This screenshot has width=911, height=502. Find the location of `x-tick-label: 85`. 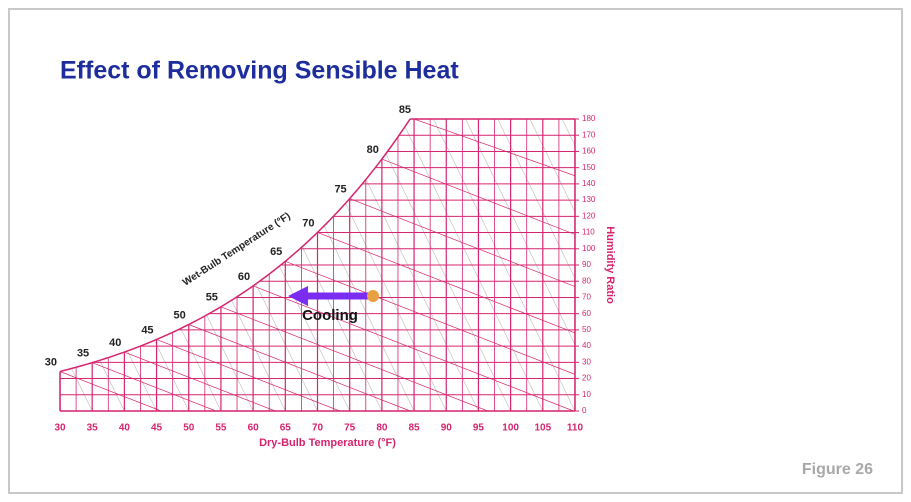

x-tick-label: 85 is located at coordinates (415, 428).